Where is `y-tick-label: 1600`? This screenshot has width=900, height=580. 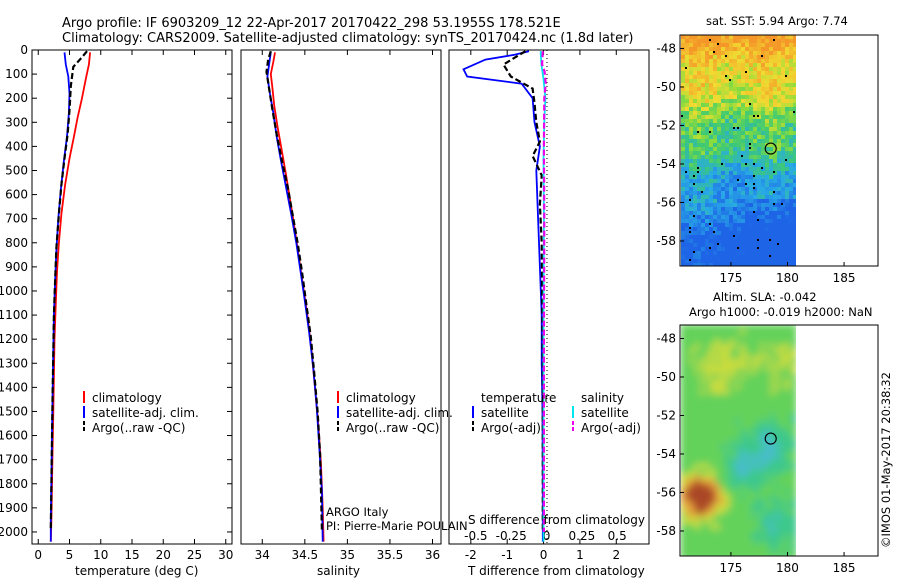 y-tick-label: 1600 is located at coordinates (14, 436).